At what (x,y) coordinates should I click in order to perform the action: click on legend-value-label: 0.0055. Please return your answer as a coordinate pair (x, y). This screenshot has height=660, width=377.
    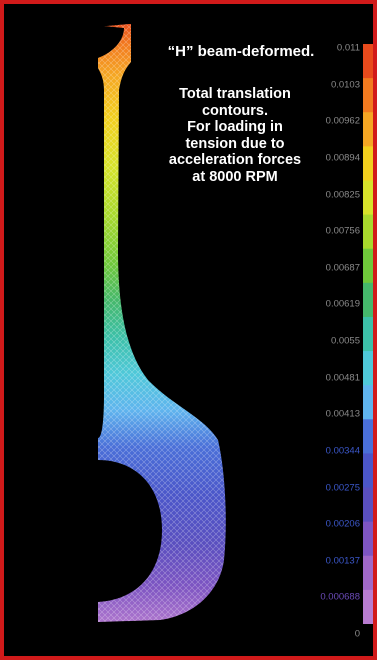
    Looking at the image, I should click on (345, 341).